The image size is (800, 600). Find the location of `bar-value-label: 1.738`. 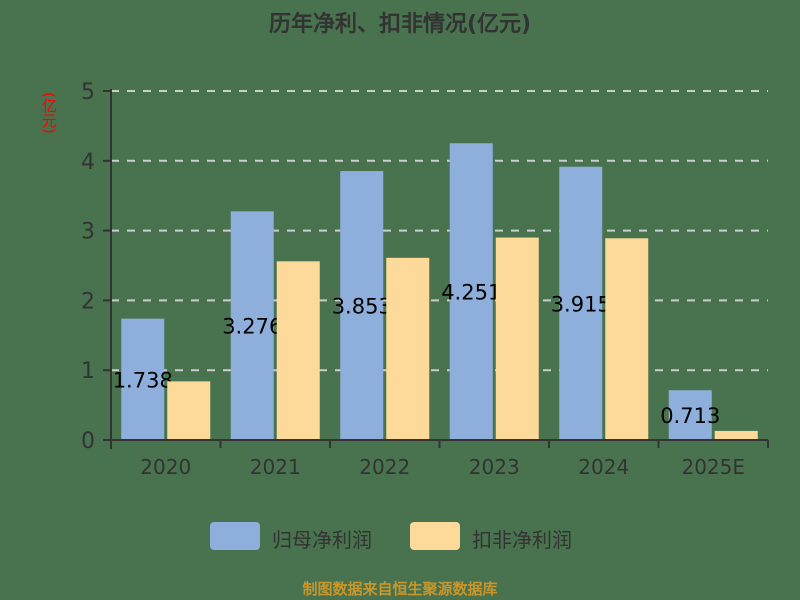

bar-value-label: 1.738 is located at coordinates (143, 380).